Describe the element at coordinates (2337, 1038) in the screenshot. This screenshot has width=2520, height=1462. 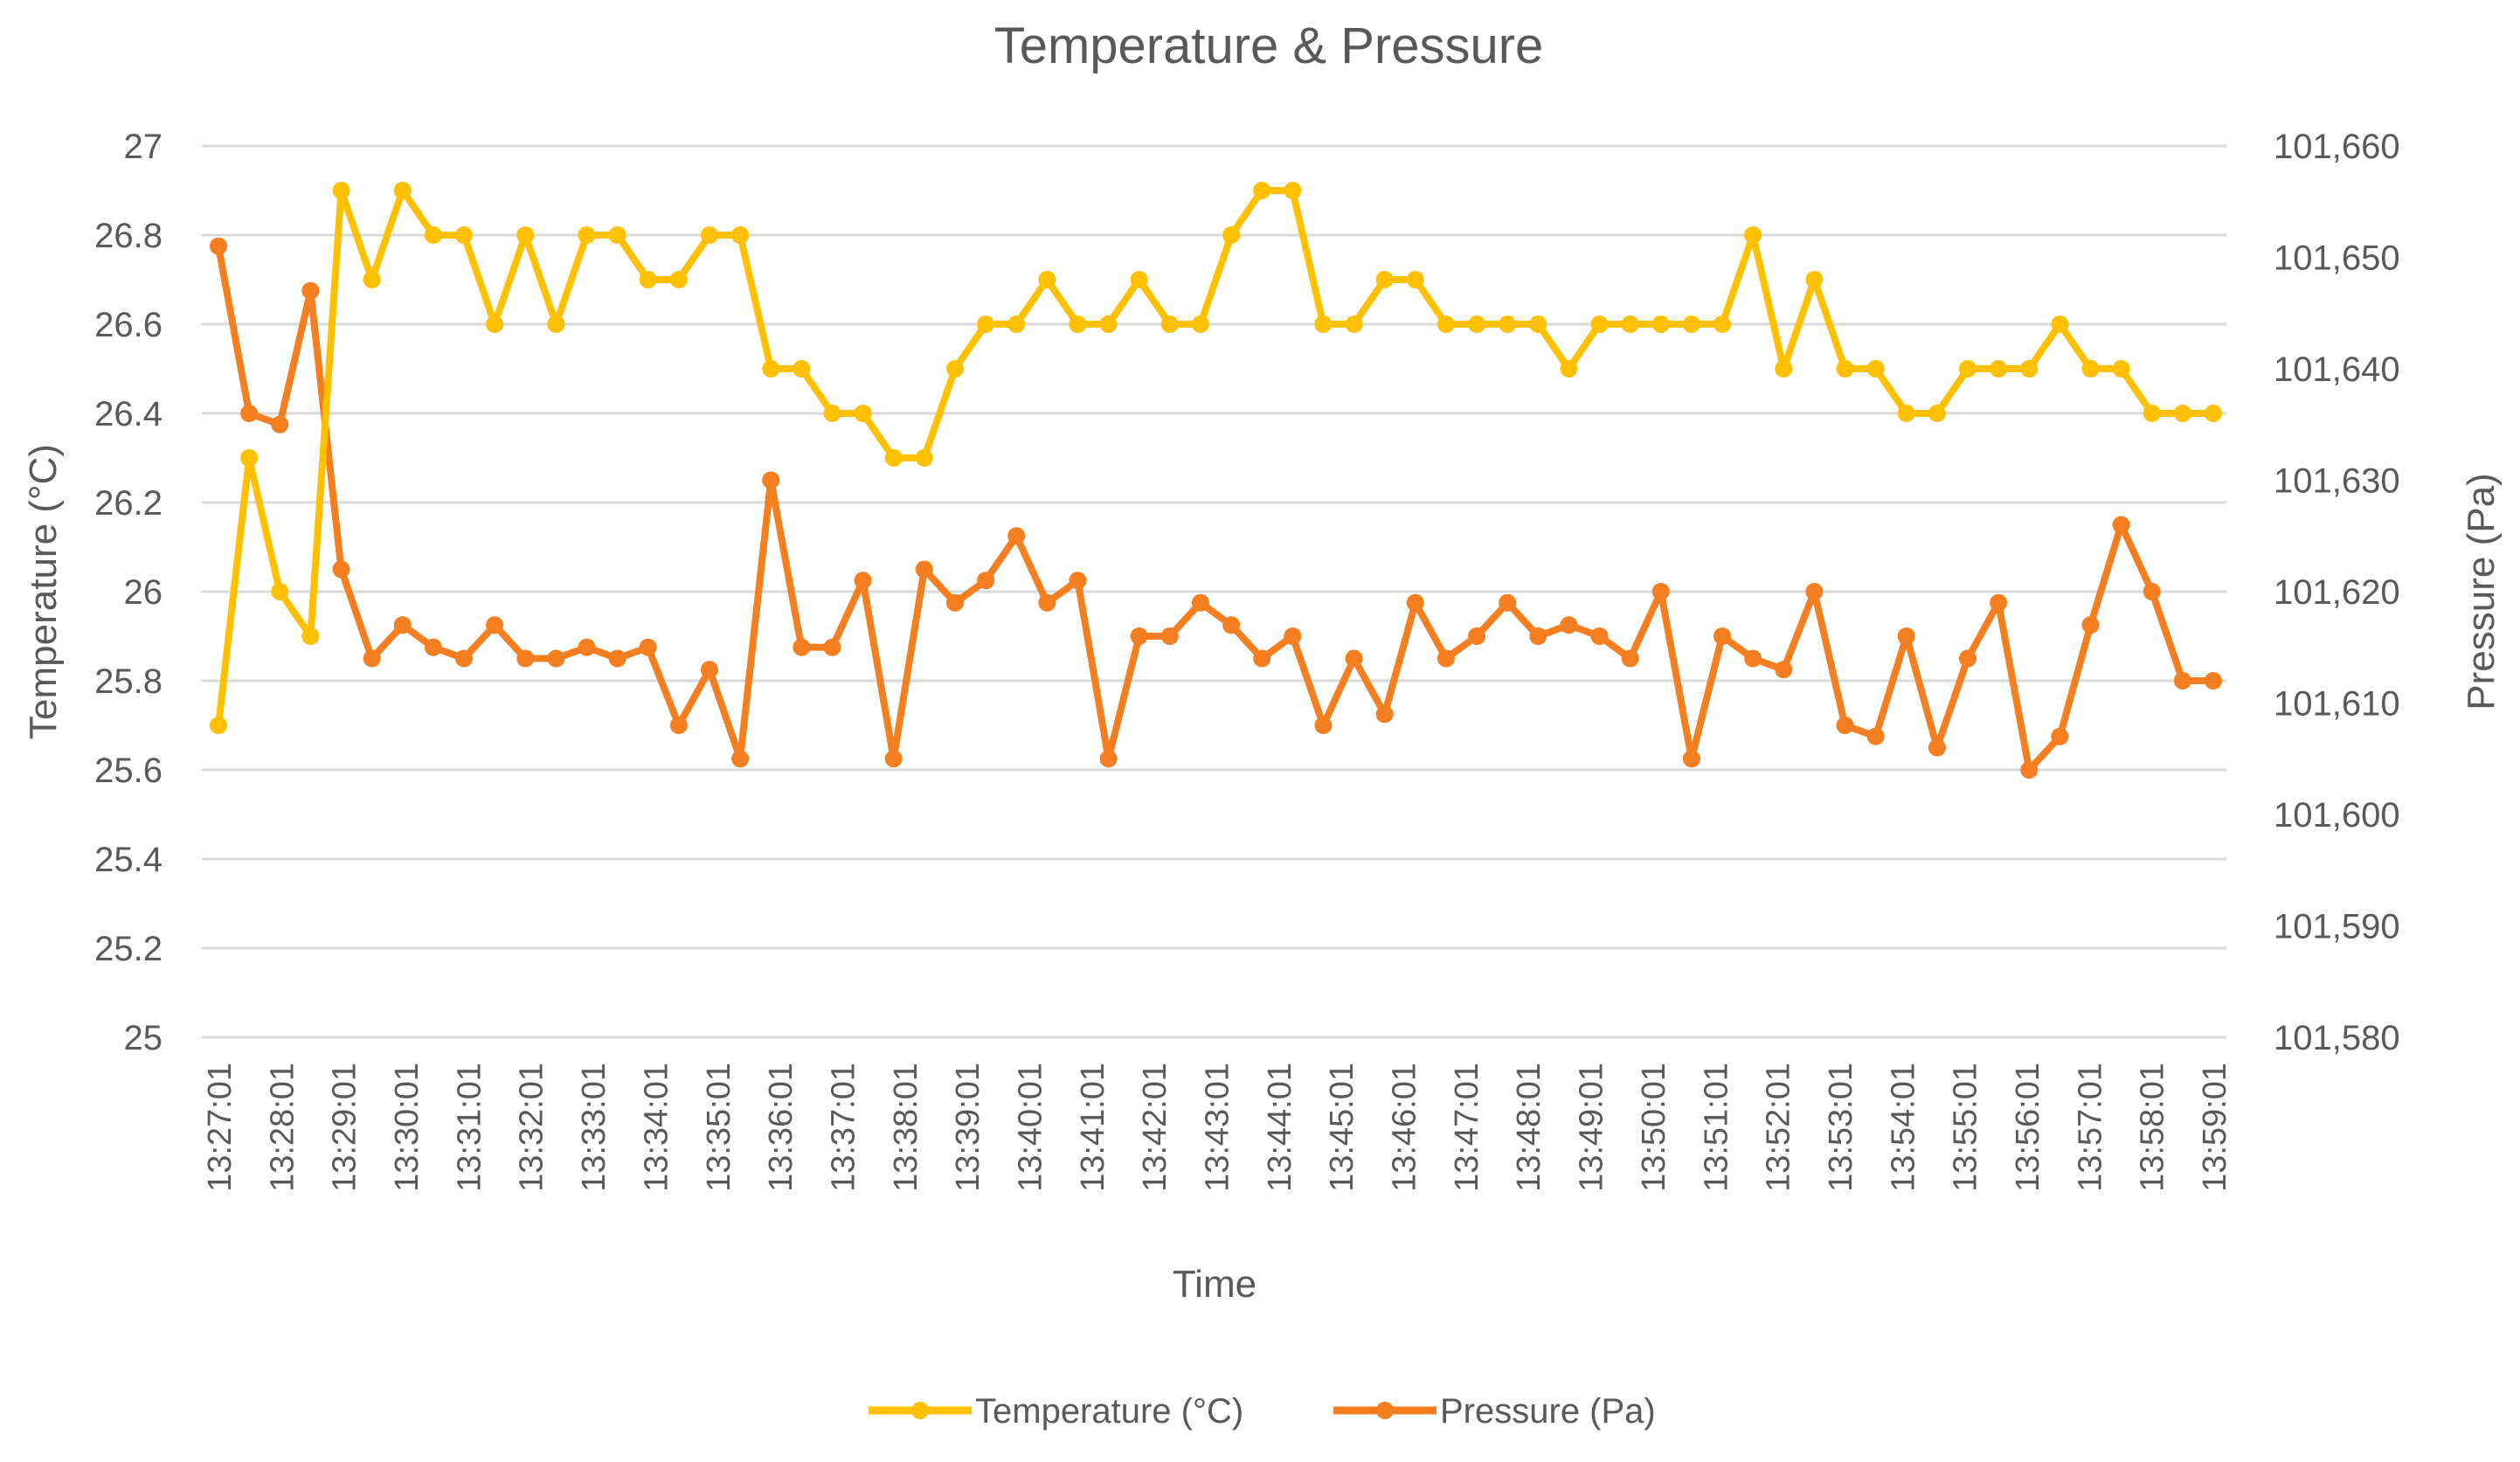
I see `y-tick-label-right: 101,580` at that location.